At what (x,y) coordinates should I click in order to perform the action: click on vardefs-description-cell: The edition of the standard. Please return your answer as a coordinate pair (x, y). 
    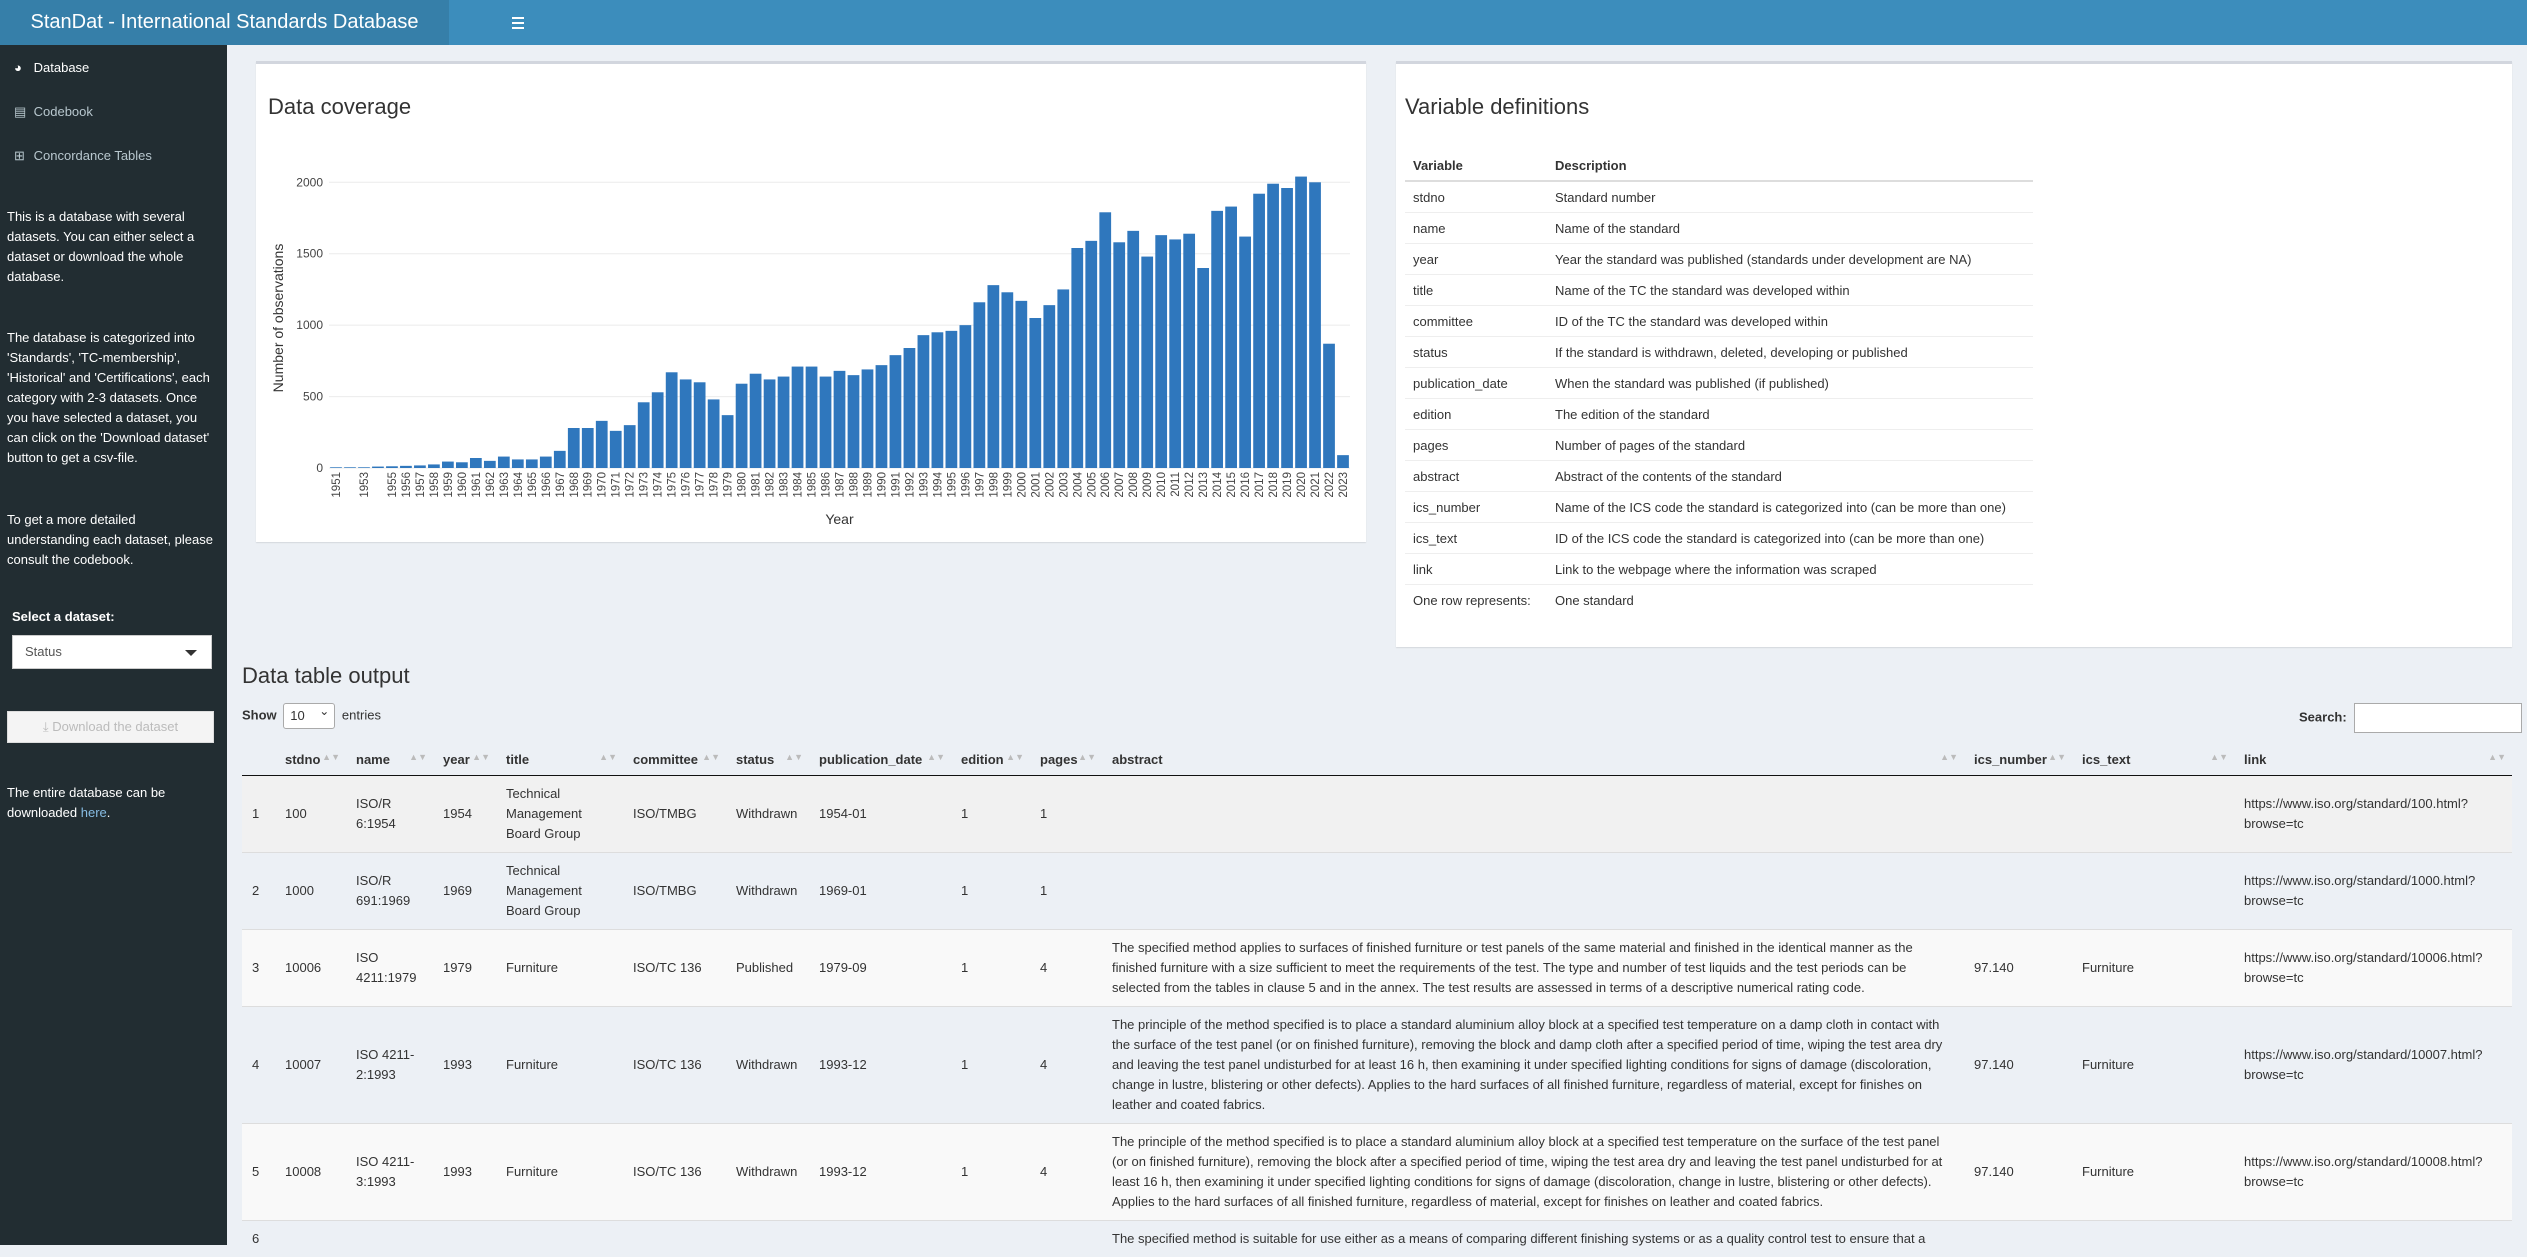
    Looking at the image, I should click on (1790, 414).